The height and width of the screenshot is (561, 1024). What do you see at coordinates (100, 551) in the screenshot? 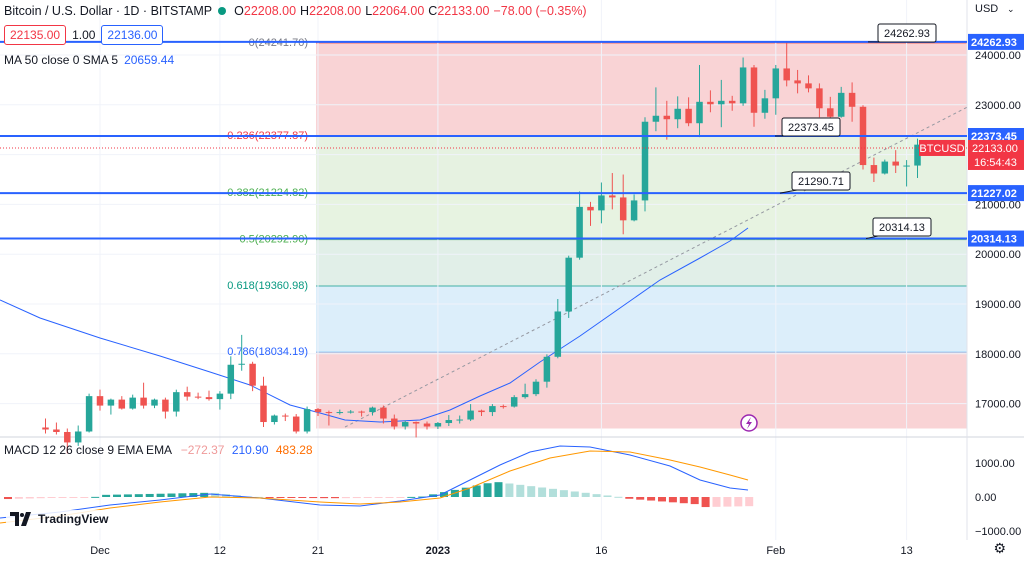
I see `time-tick-label: Dec` at bounding box center [100, 551].